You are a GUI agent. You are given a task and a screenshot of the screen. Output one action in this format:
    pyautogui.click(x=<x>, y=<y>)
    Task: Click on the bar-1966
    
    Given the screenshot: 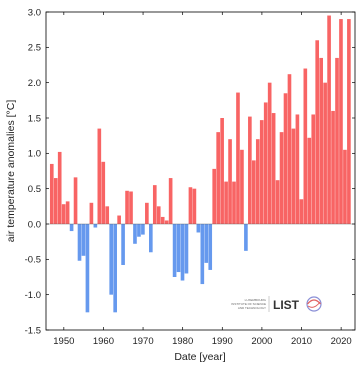 What is the action you would take?
    pyautogui.click(x=127, y=207)
    